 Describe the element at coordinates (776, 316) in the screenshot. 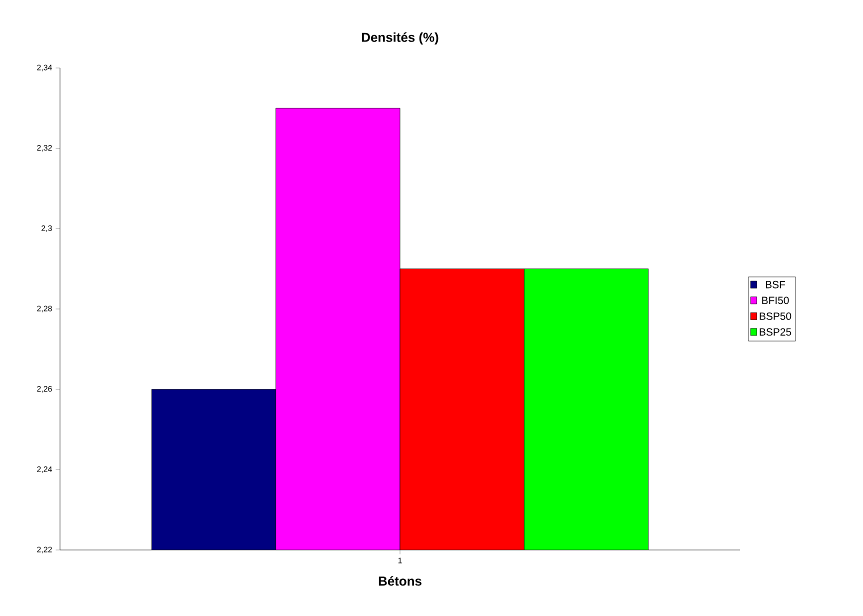

I see `legend-label: BSP50` at that location.